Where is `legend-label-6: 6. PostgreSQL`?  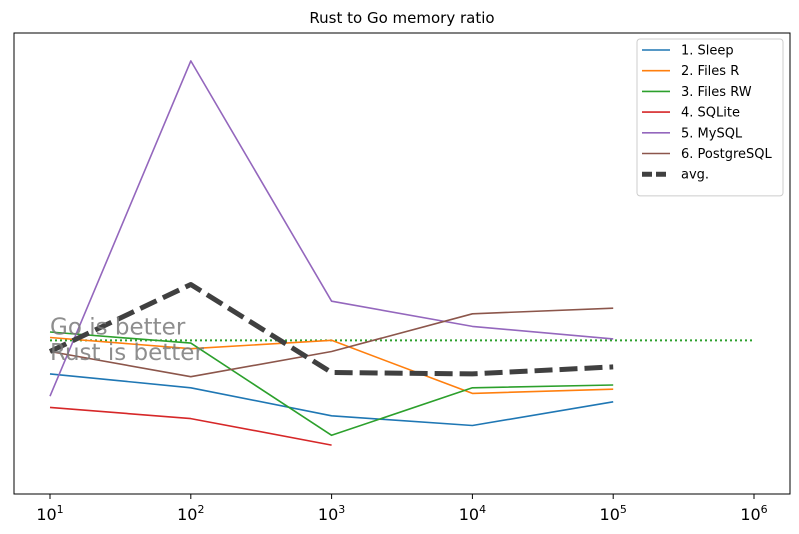 legend-label-6: 6. PostgreSQL is located at coordinates (727, 154).